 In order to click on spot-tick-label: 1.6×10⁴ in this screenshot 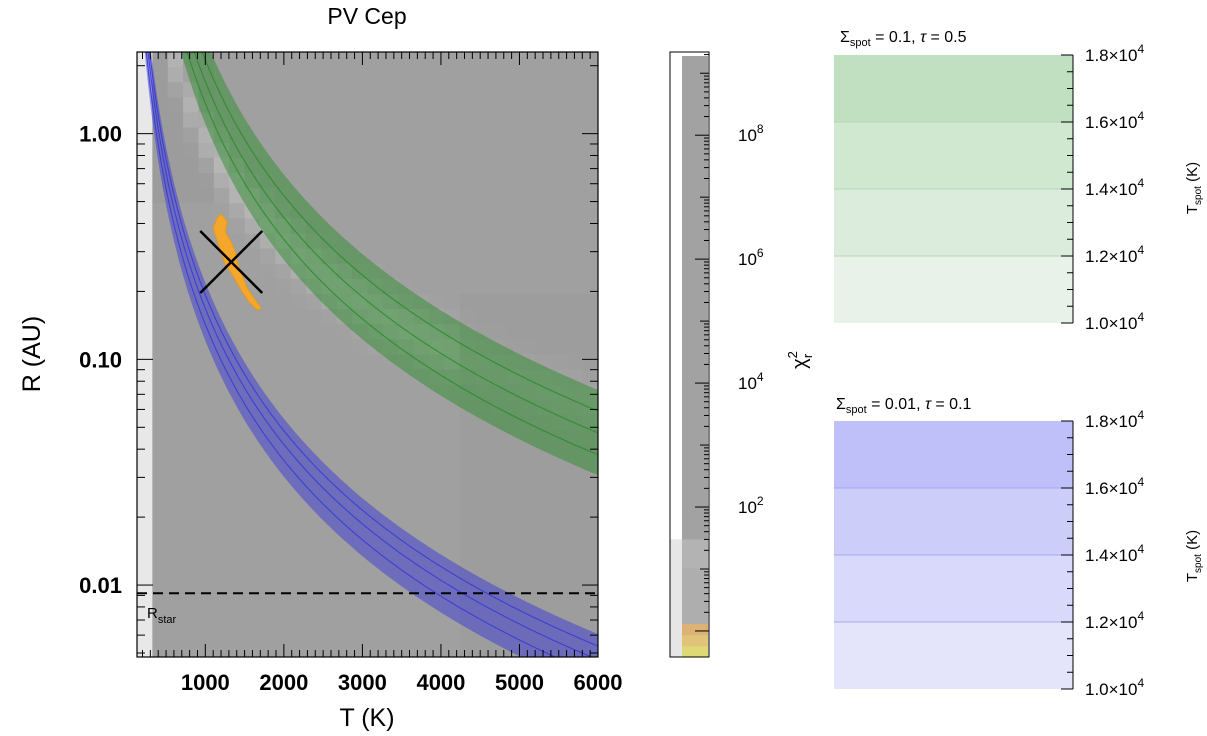, I will do `click(1114, 486)`.